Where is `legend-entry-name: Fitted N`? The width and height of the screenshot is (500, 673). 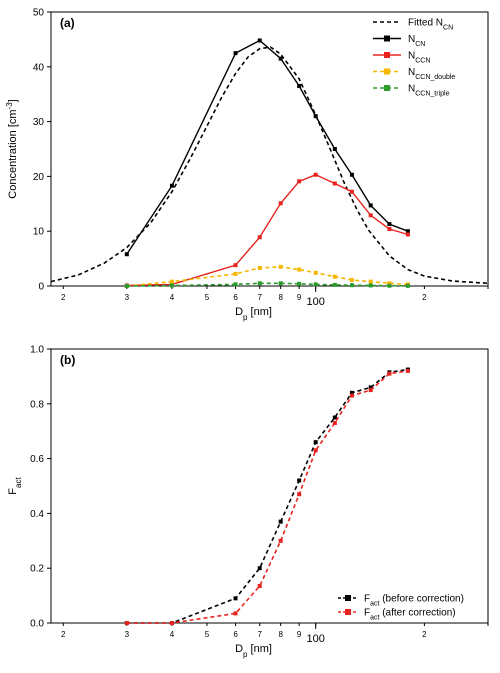
legend-entry-name: Fitted N is located at coordinates (425, 23).